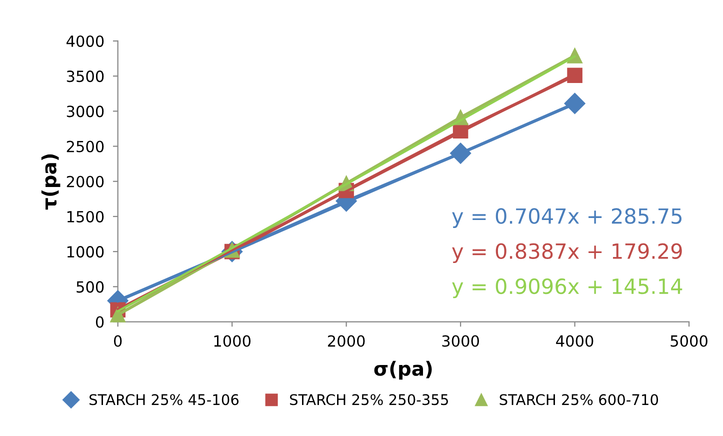 The image size is (723, 436). What do you see at coordinates (85, 76) in the screenshot?
I see `y-tick-label: 3500` at bounding box center [85, 76].